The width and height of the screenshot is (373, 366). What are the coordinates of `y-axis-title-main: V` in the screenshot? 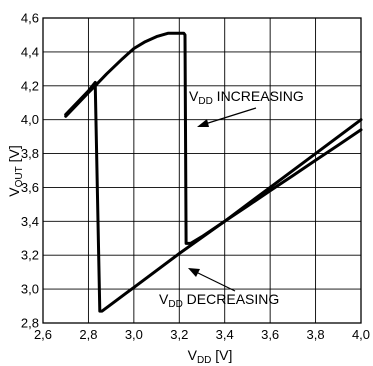 It's located at (14, 192).